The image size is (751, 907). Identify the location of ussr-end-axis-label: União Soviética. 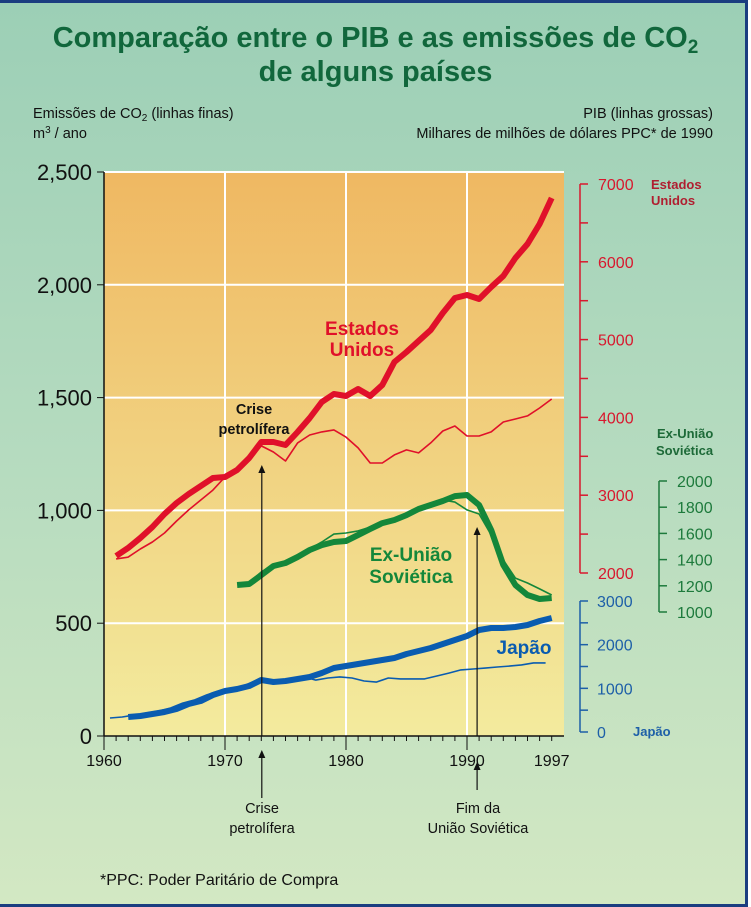
(479, 829).